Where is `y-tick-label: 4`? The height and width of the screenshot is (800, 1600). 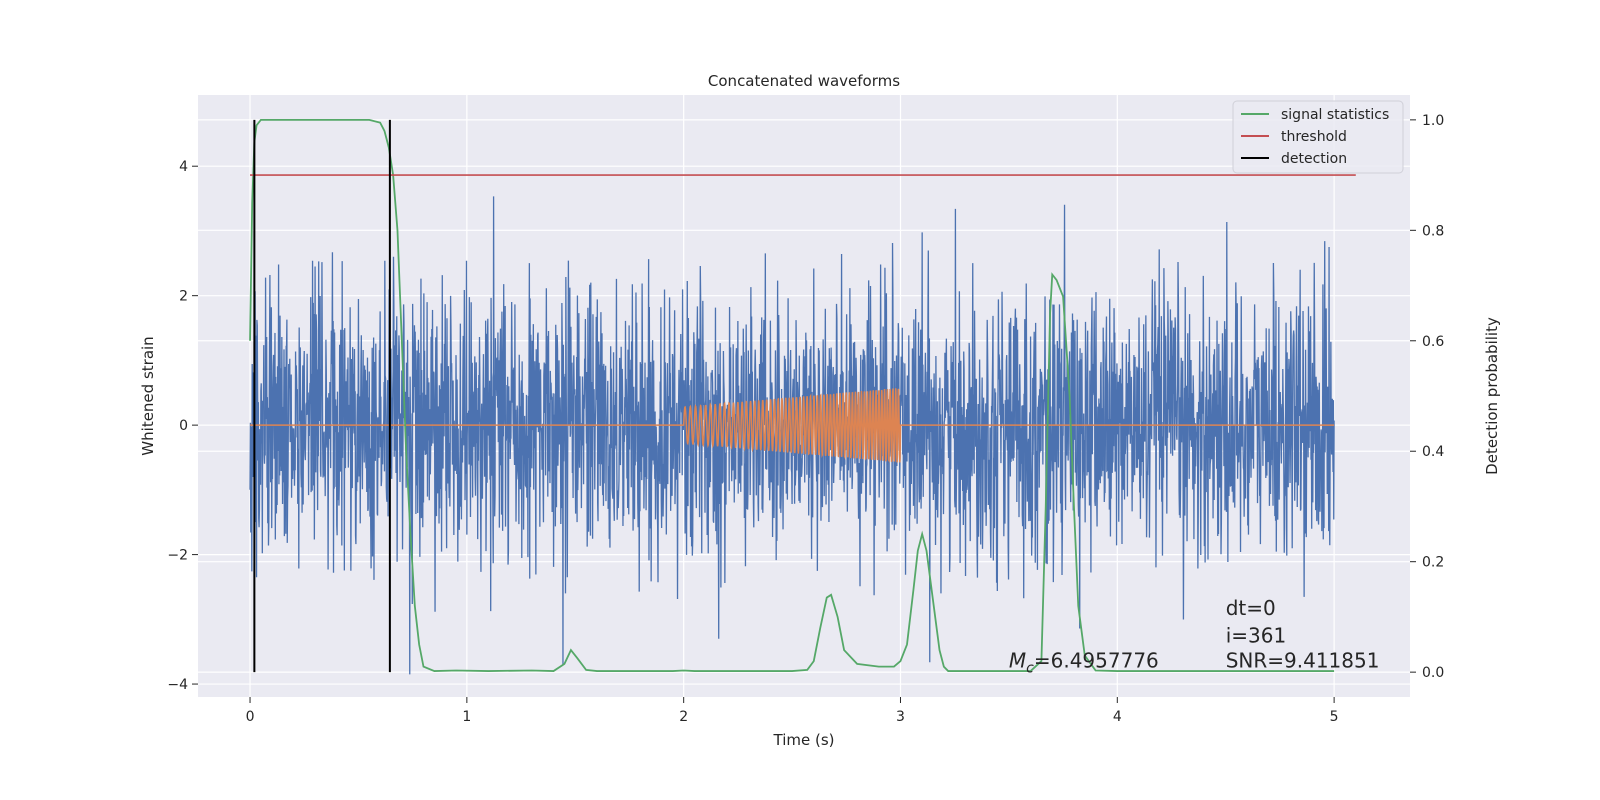
y-tick-label: 4 is located at coordinates (183, 167).